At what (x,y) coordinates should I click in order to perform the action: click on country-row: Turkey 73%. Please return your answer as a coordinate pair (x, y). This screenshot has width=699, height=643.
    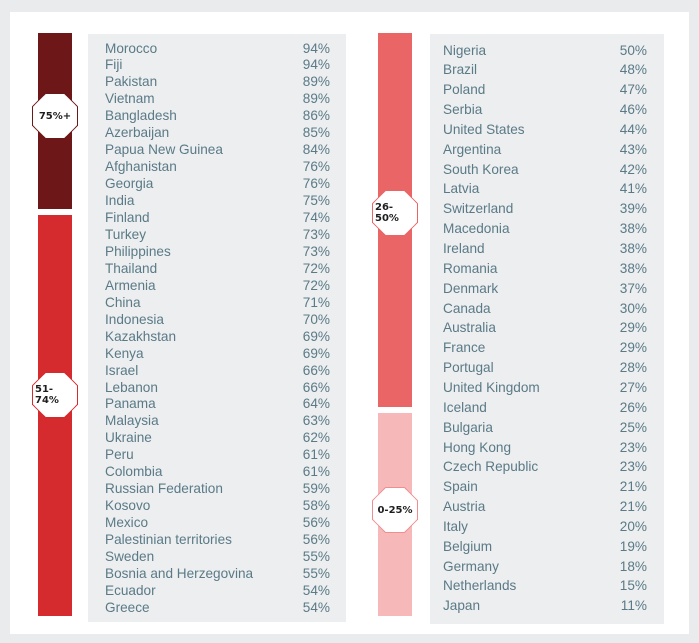
    Looking at the image, I should click on (217, 234).